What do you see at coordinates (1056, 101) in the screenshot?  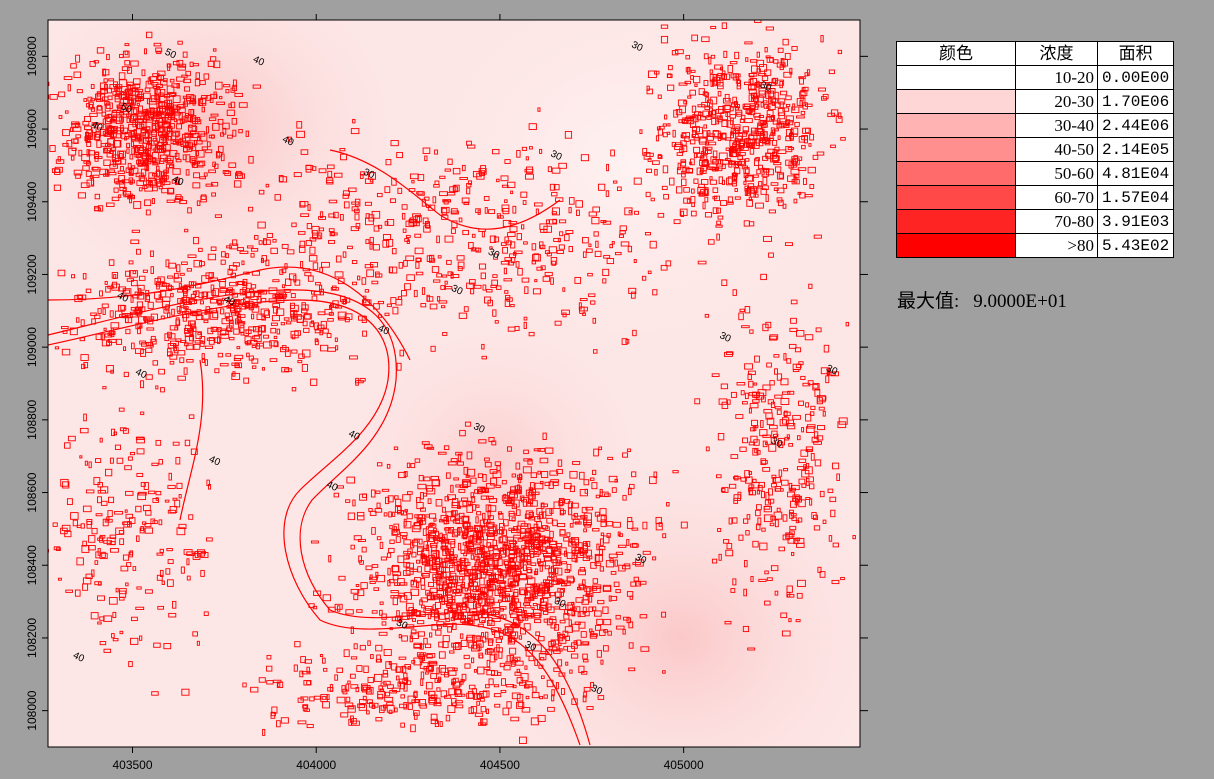 I see `legend-range: 20-30` at bounding box center [1056, 101].